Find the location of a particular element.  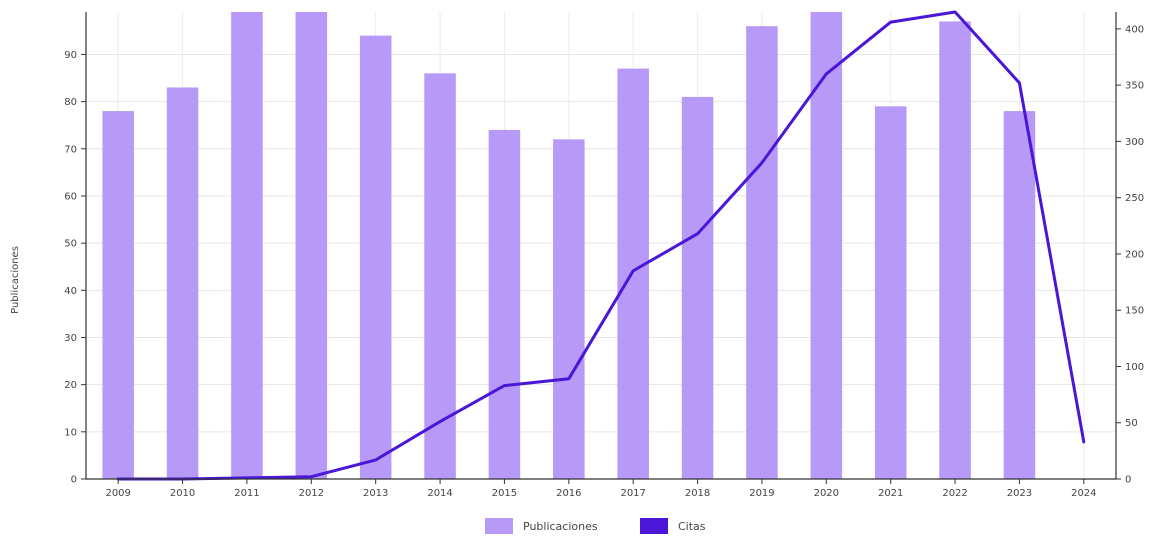

y-tick-label: 0 is located at coordinates (74, 480).